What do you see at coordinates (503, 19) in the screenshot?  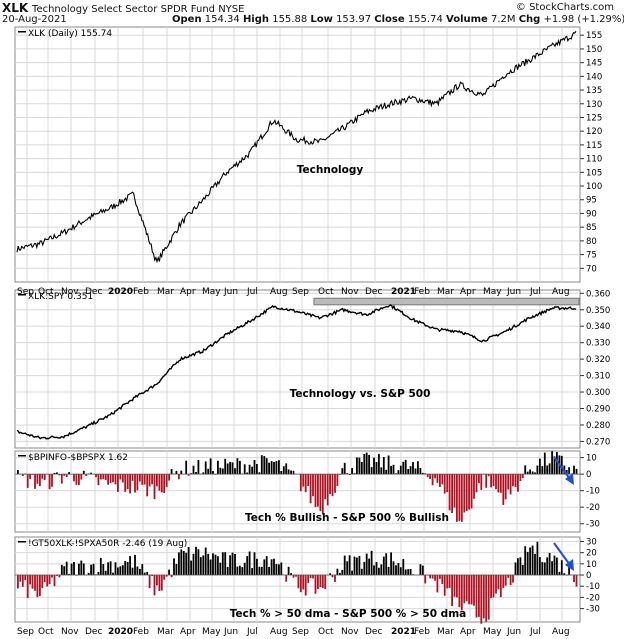 I see `volume-value: 7.2M` at bounding box center [503, 19].